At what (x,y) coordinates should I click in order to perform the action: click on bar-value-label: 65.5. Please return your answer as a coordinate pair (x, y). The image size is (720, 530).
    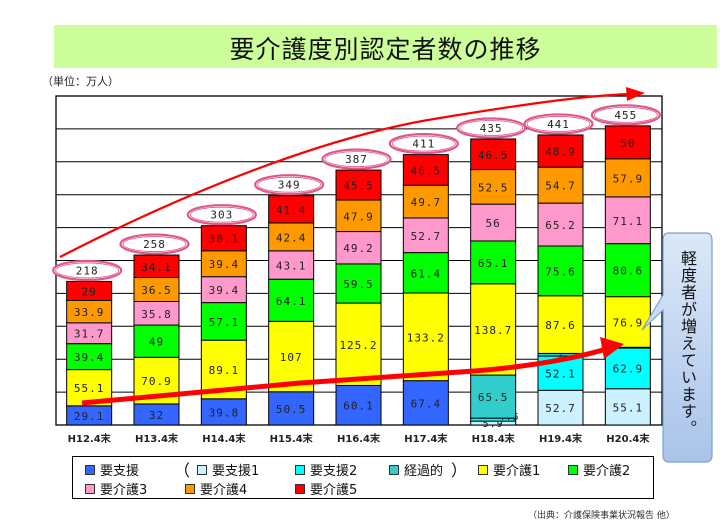
    Looking at the image, I should click on (493, 397).